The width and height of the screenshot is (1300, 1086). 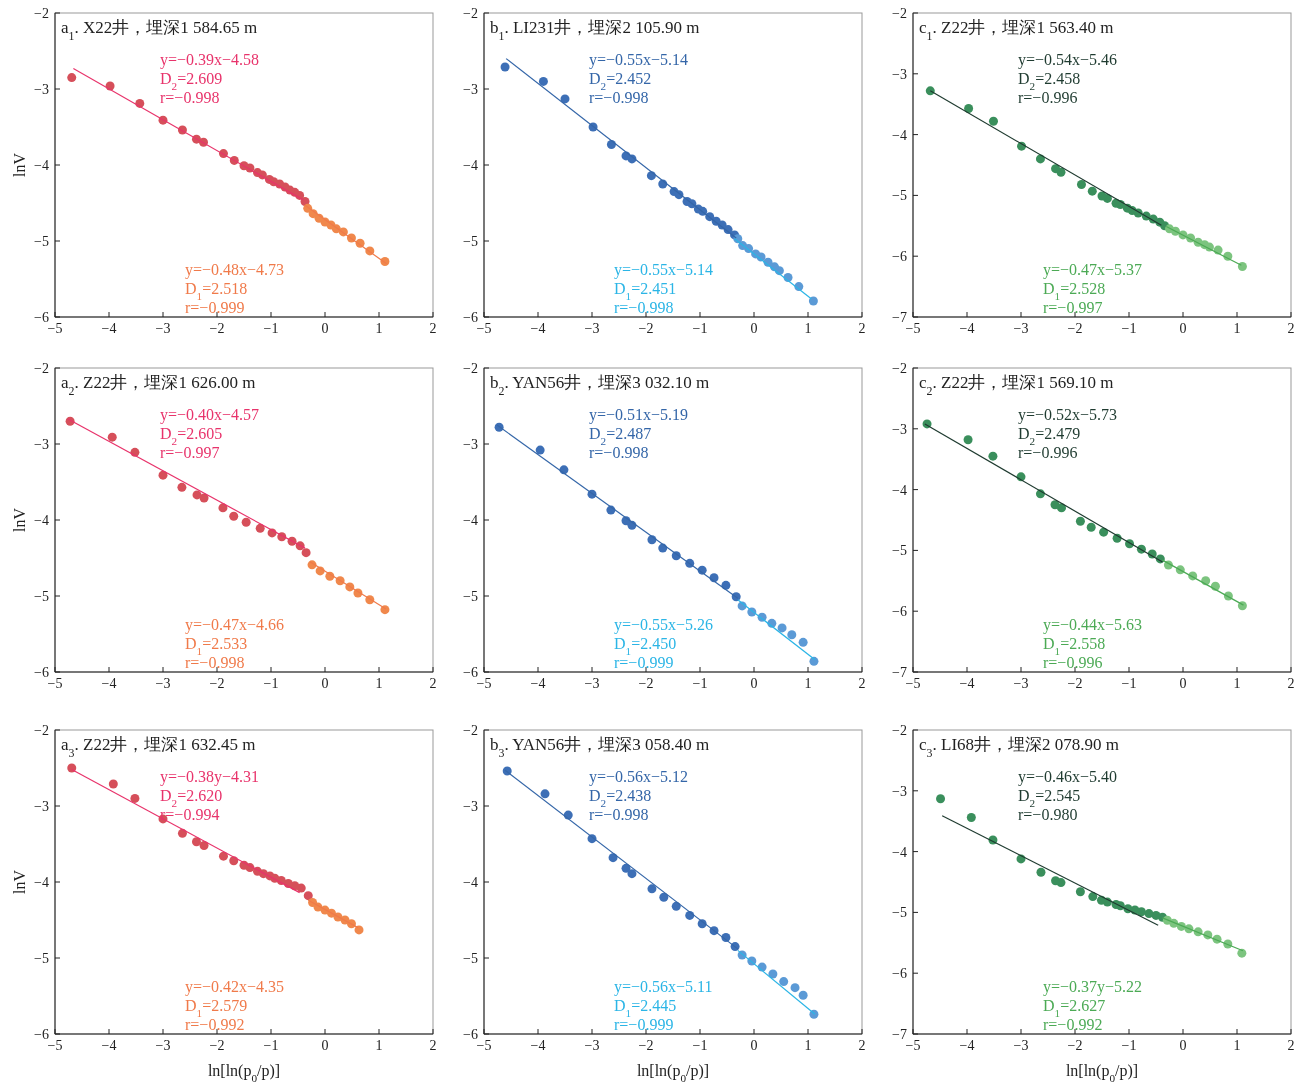 What do you see at coordinates (235, 270) in the screenshot?
I see `annotation: y=−0.48x−4.73` at bounding box center [235, 270].